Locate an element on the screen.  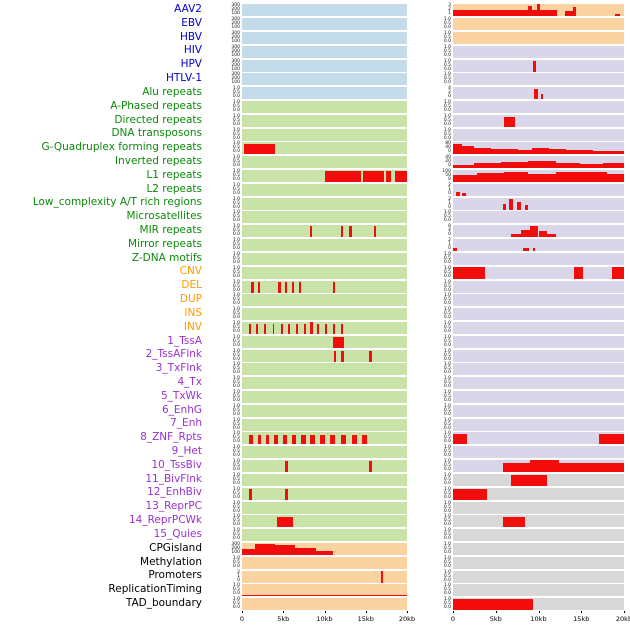
x-axis-label: 5kb is located at coordinates (283, 618).